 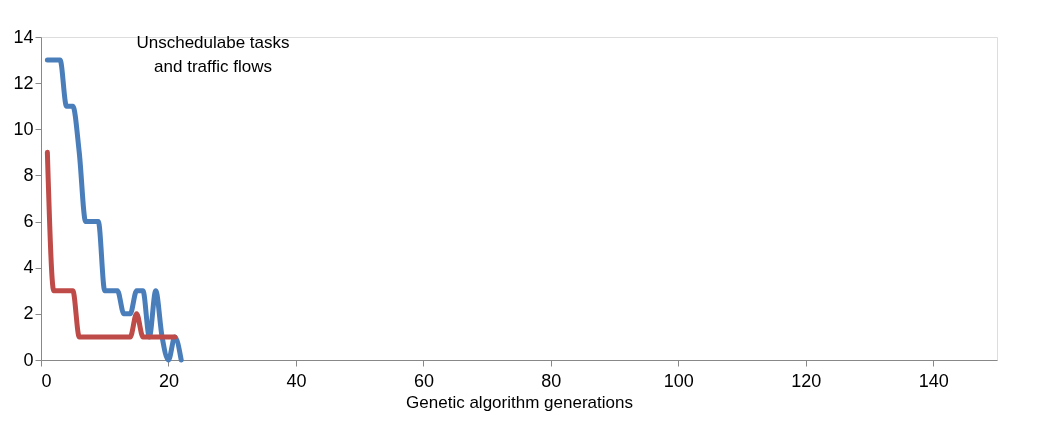 I want to click on y-tick-label: 12, so click(x=23, y=82).